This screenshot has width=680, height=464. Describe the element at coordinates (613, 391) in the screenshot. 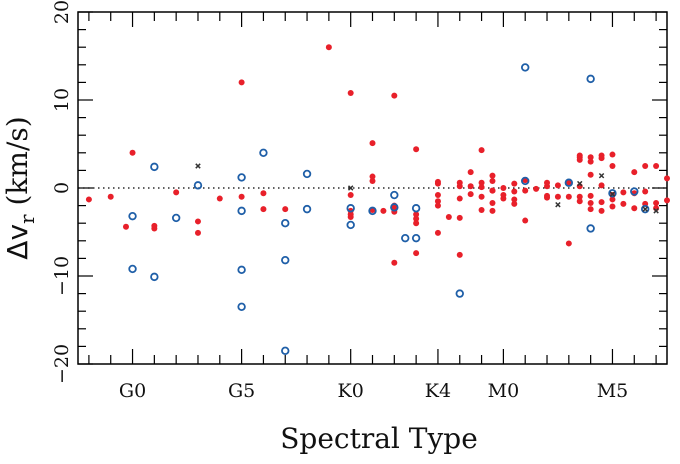

I see `x-tick-label: M5` at that location.